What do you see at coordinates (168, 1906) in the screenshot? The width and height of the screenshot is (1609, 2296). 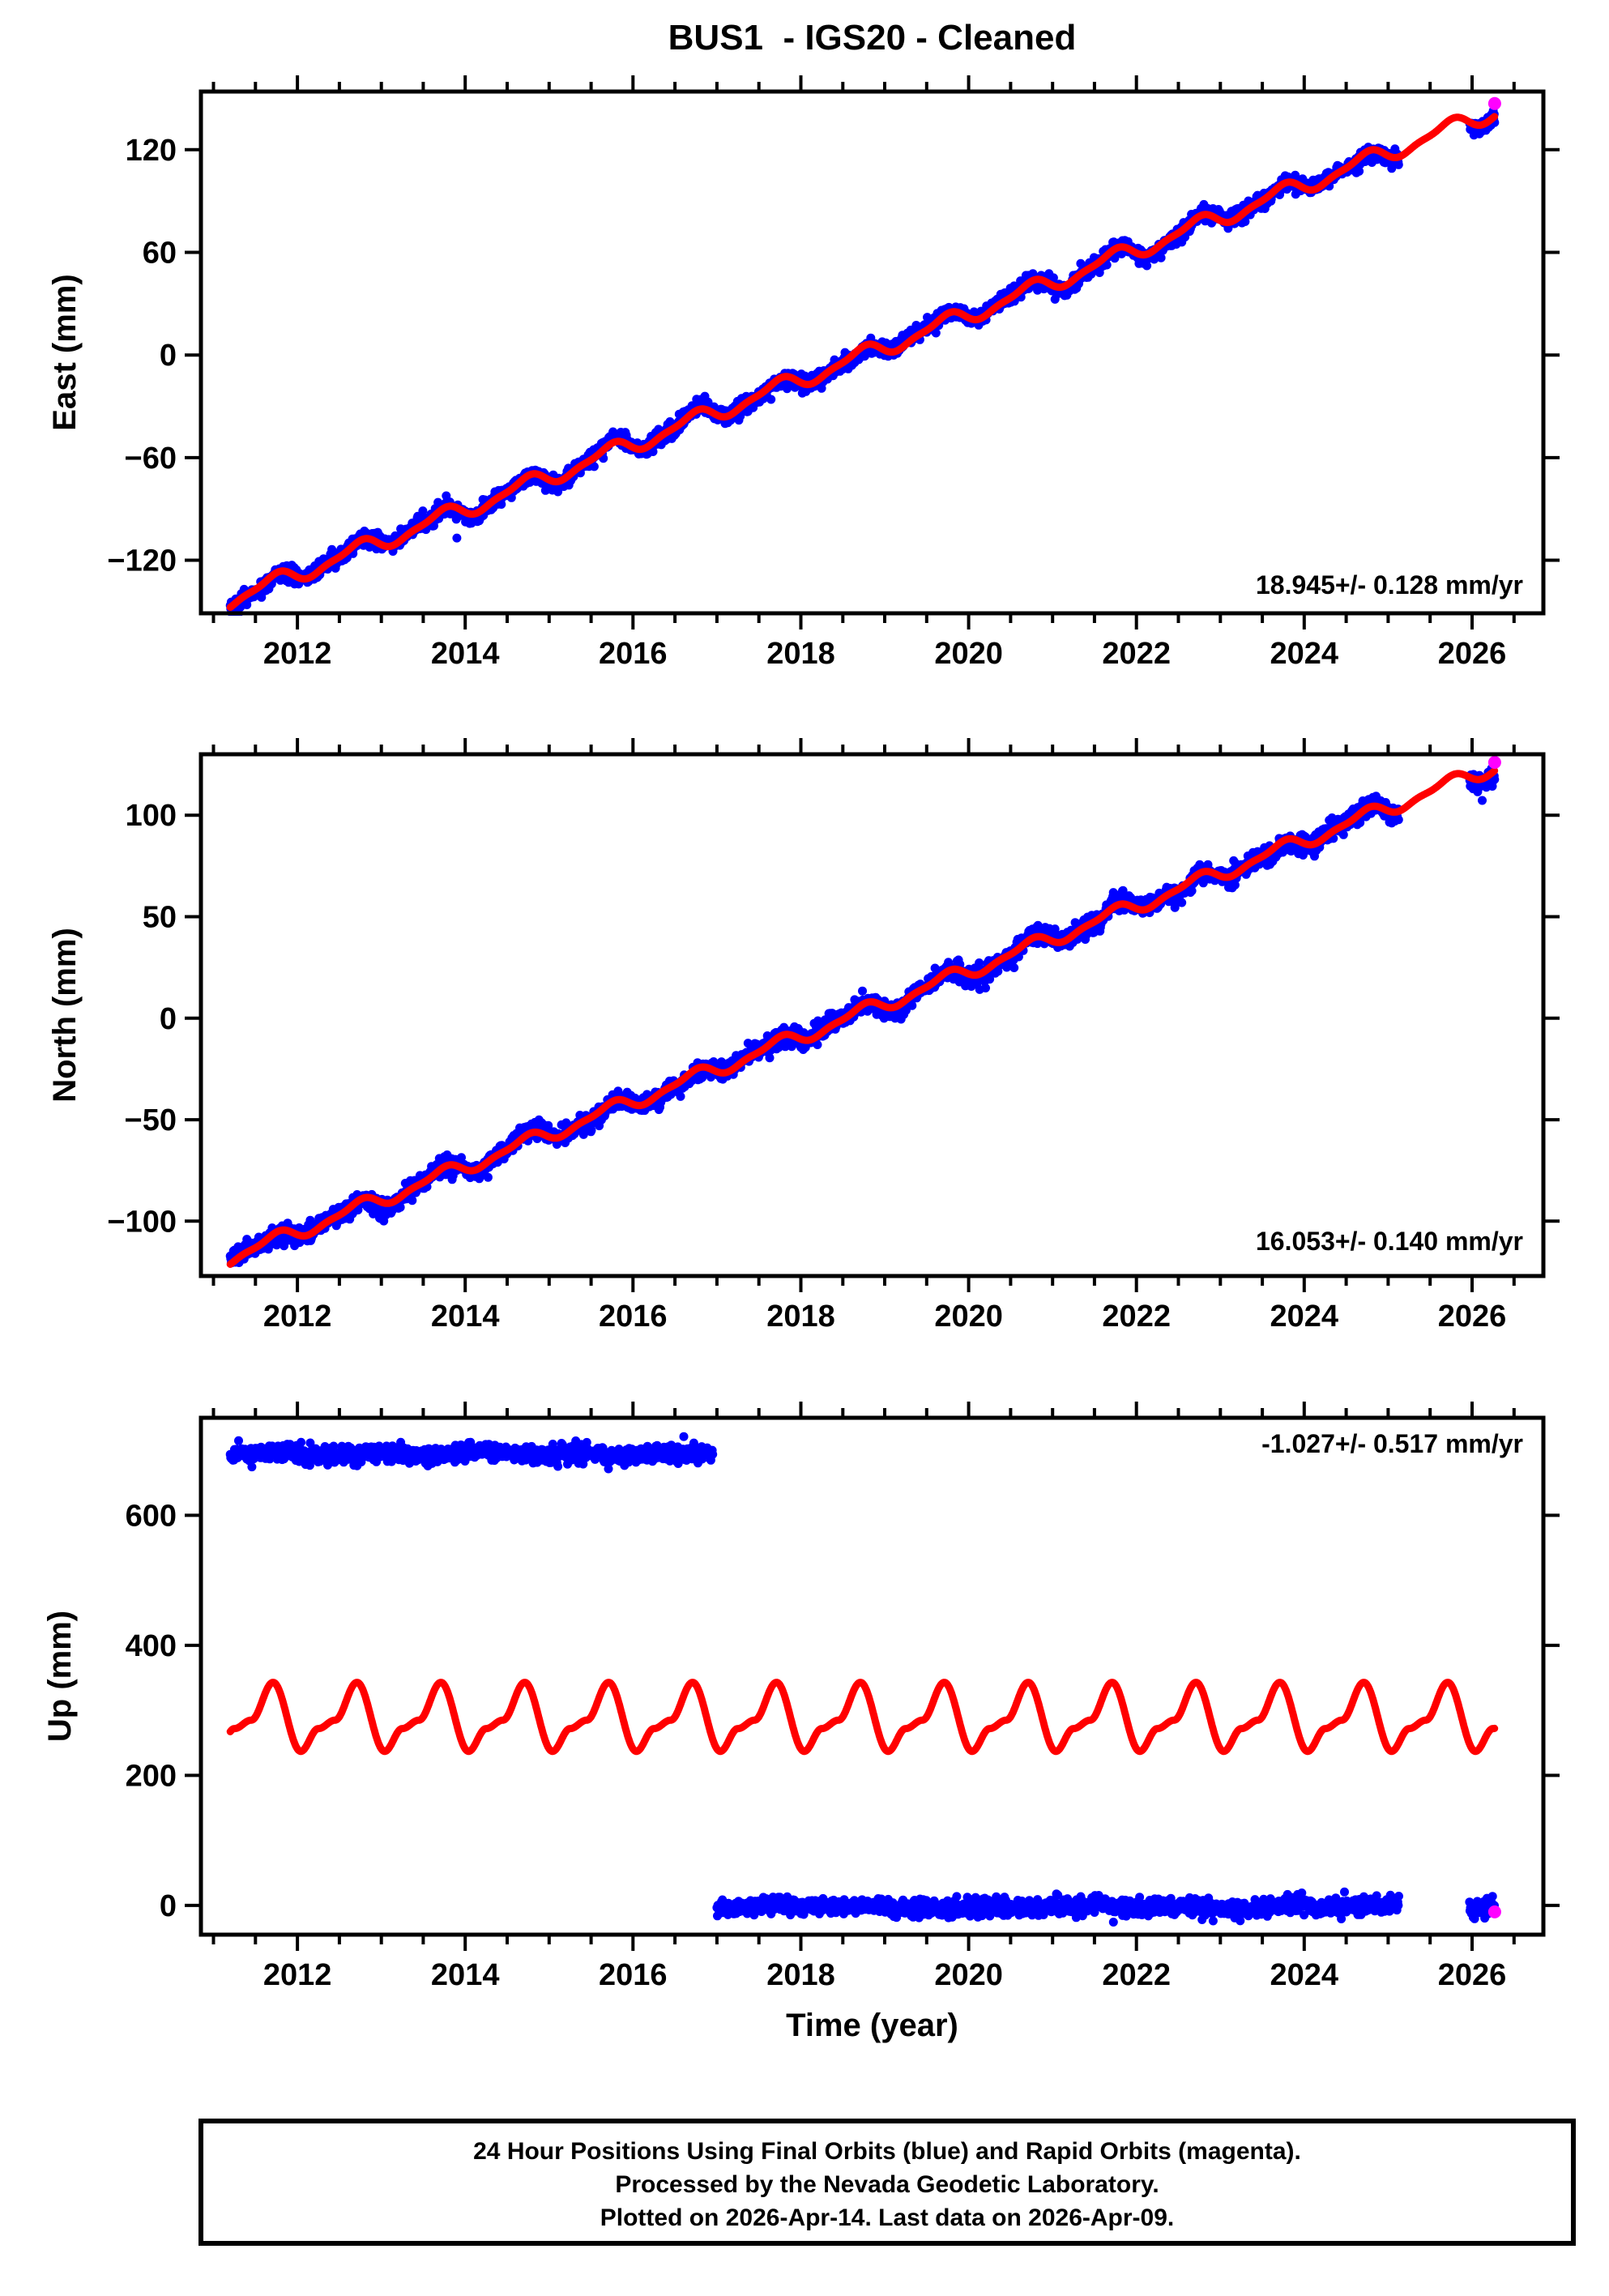 I see `up-ytick-label: 0` at bounding box center [168, 1906].